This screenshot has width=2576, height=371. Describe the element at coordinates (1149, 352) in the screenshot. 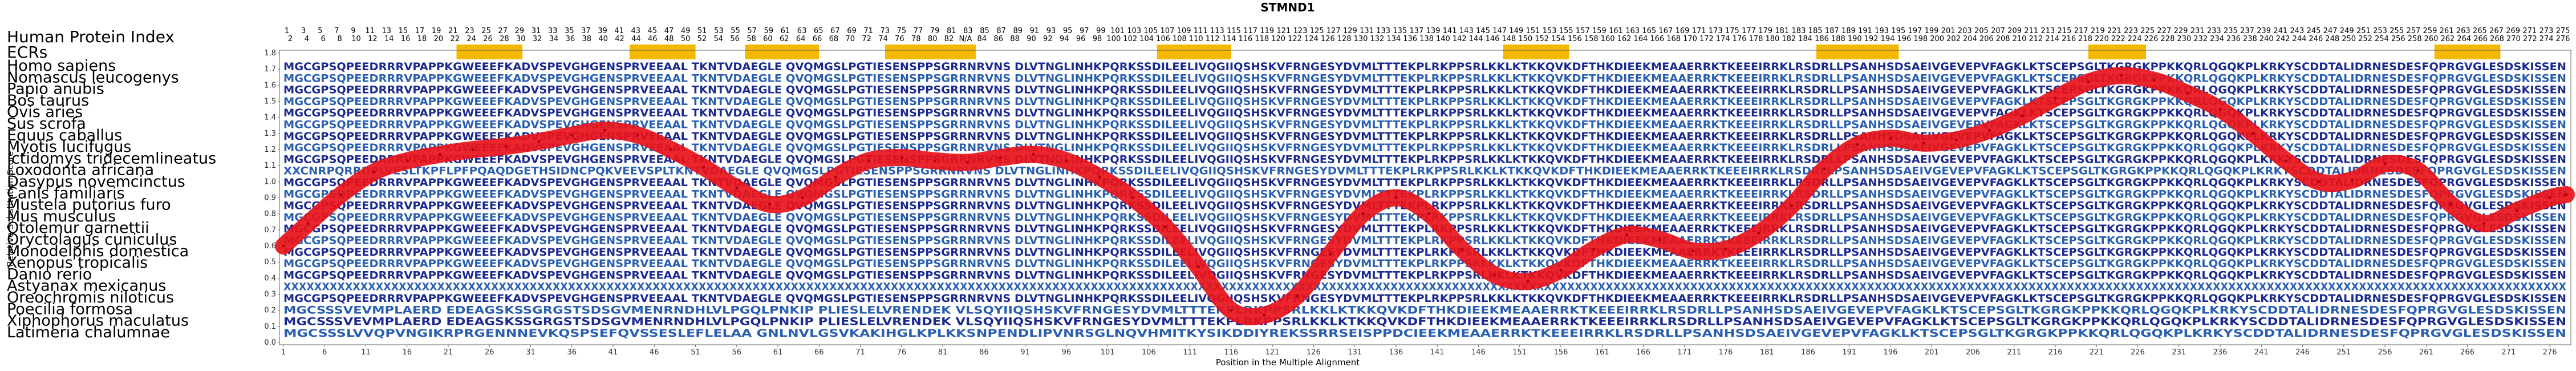

I see `x-tick-label: 106` at that location.